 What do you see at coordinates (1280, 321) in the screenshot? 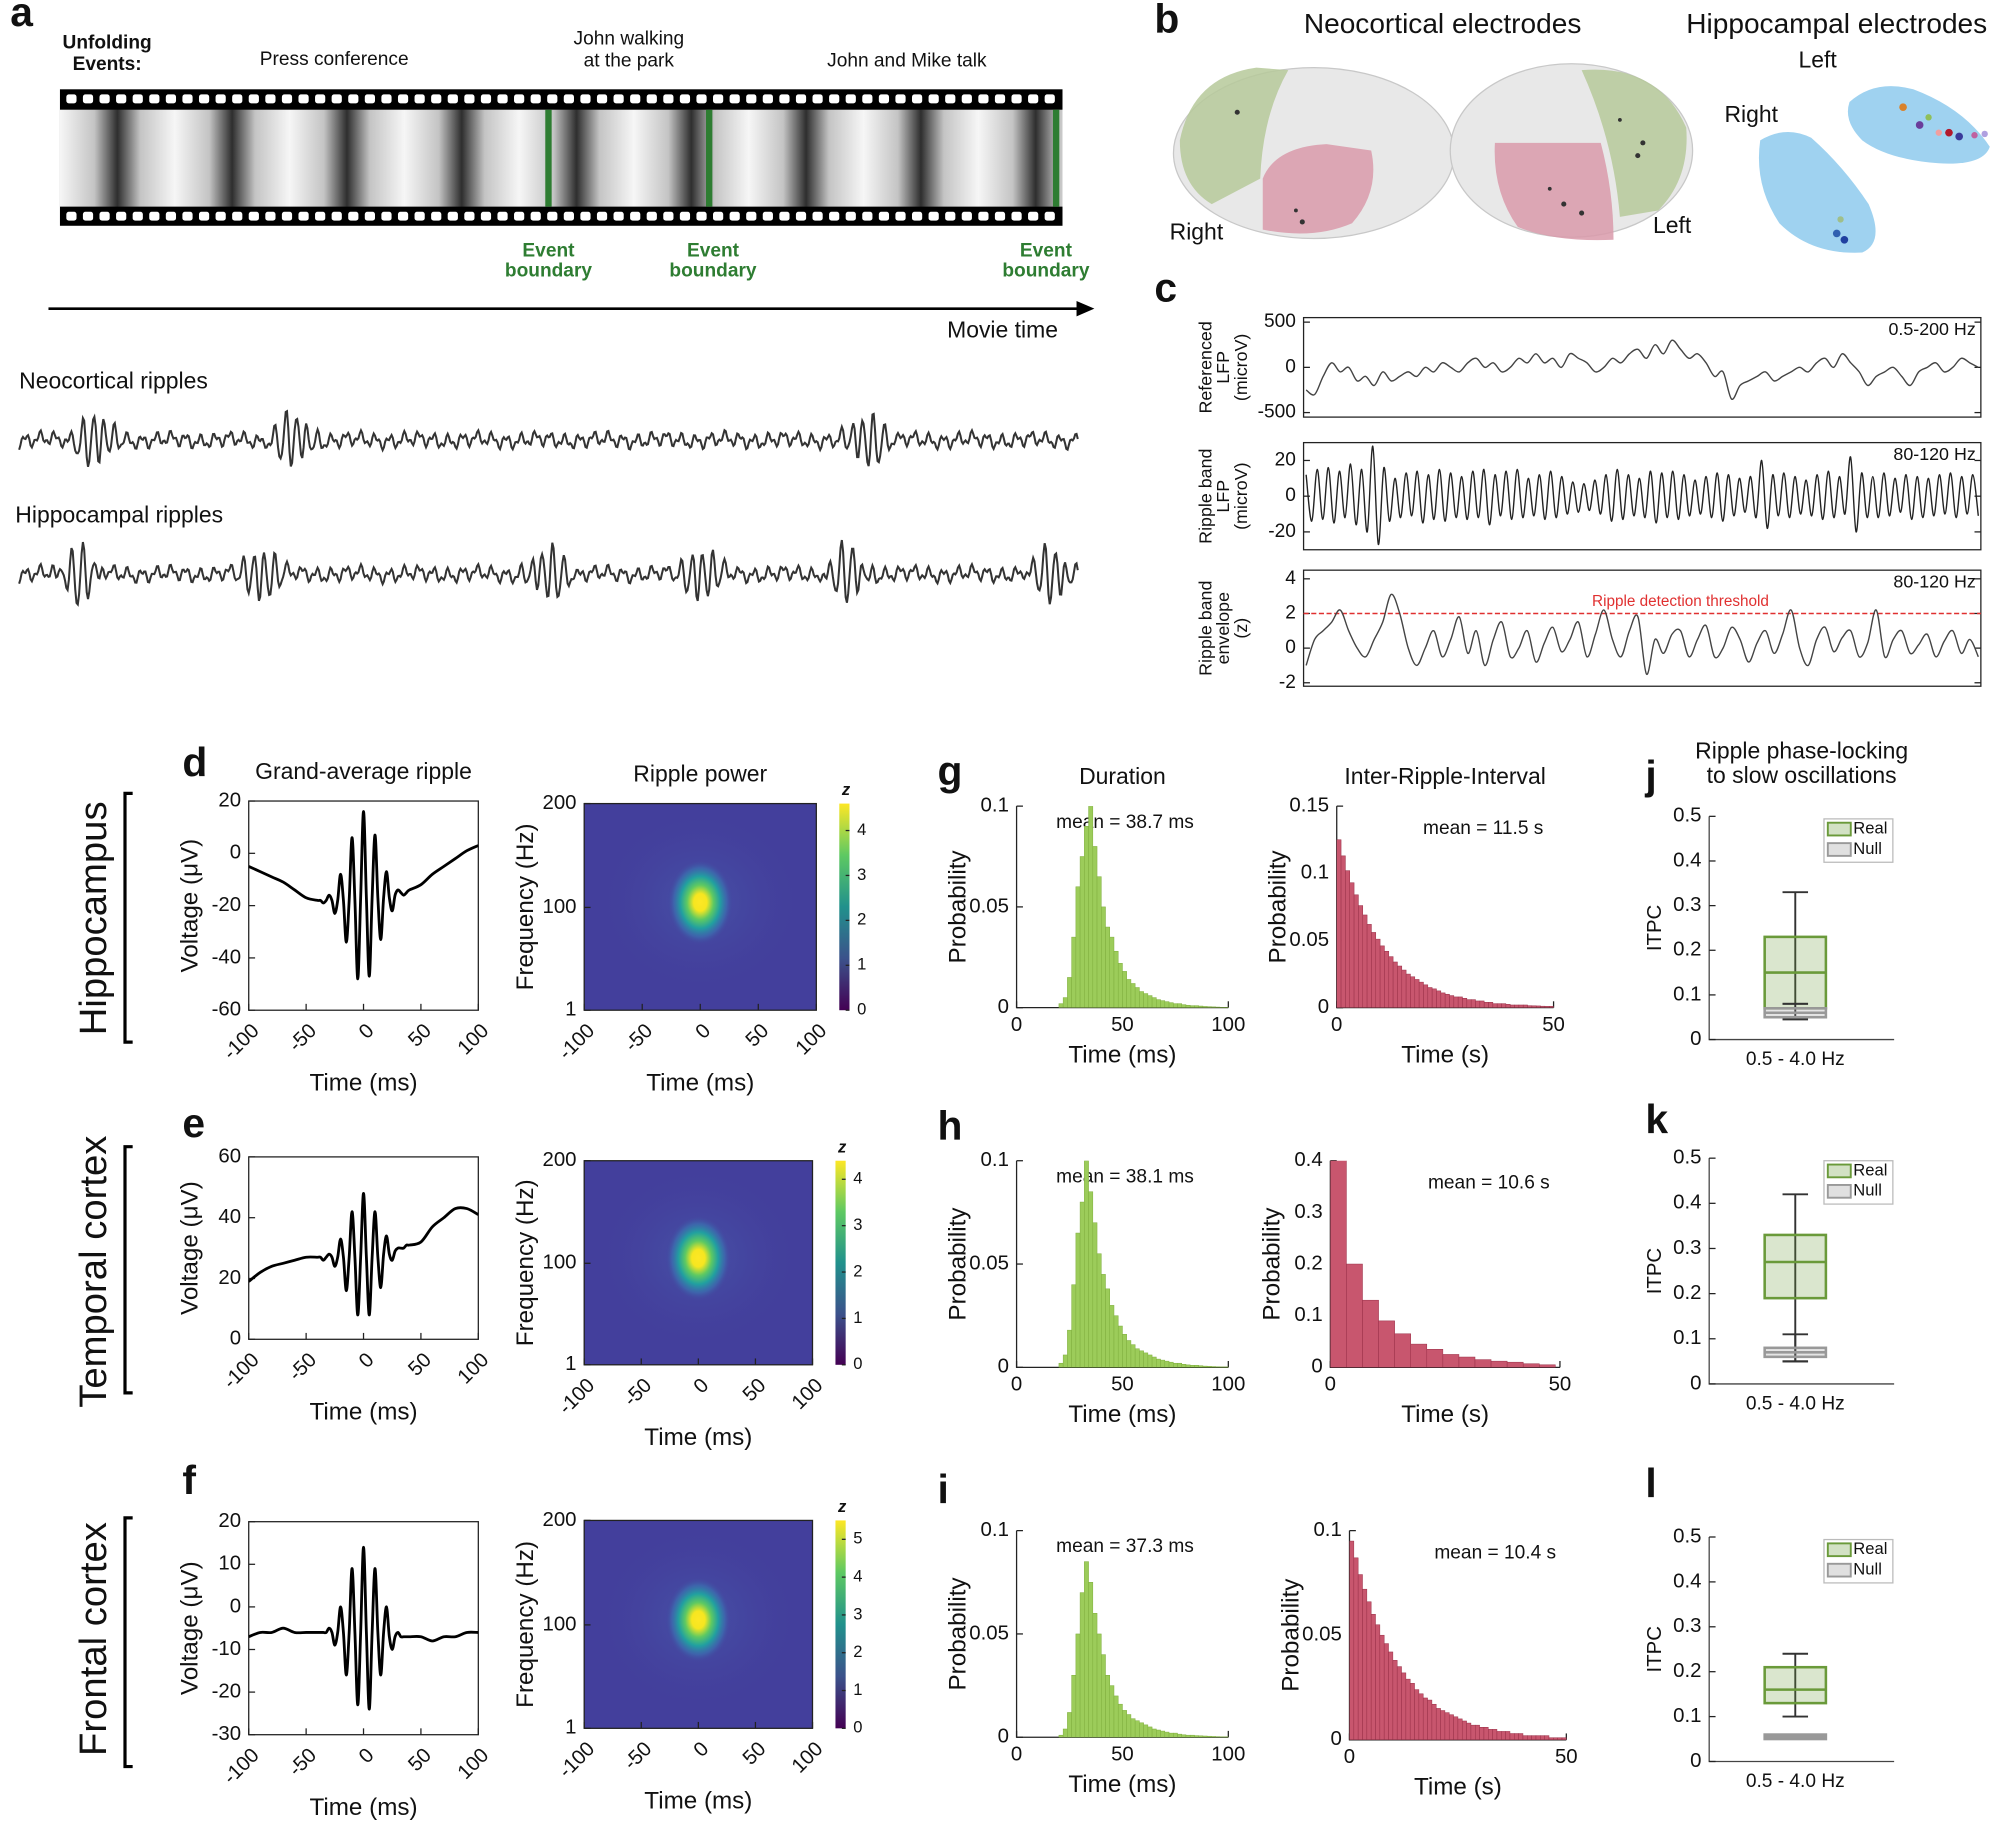
I see `y-tick-label: 500` at bounding box center [1280, 321].